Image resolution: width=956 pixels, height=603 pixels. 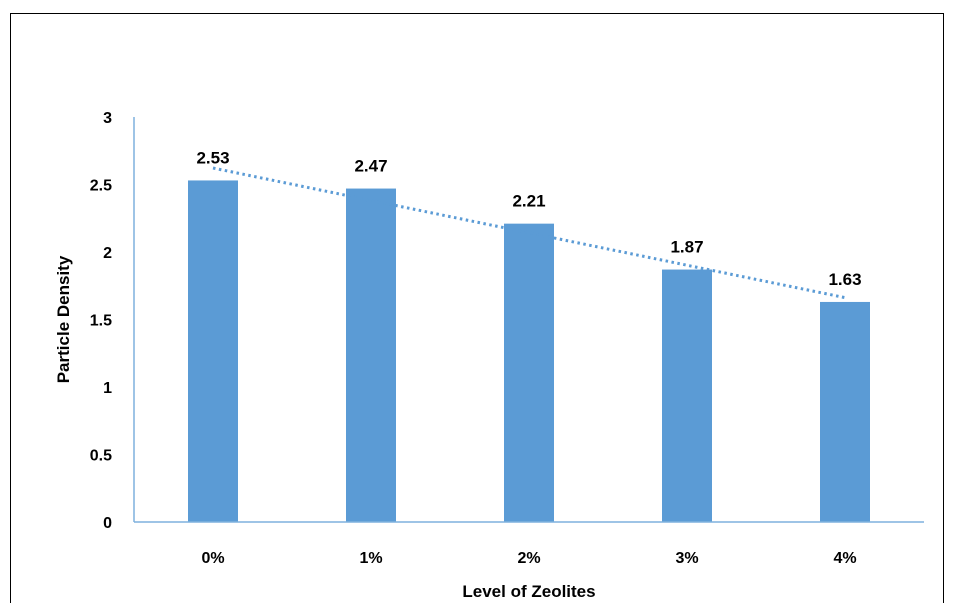 What do you see at coordinates (107, 523) in the screenshot?
I see `y-tick-label: 0` at bounding box center [107, 523].